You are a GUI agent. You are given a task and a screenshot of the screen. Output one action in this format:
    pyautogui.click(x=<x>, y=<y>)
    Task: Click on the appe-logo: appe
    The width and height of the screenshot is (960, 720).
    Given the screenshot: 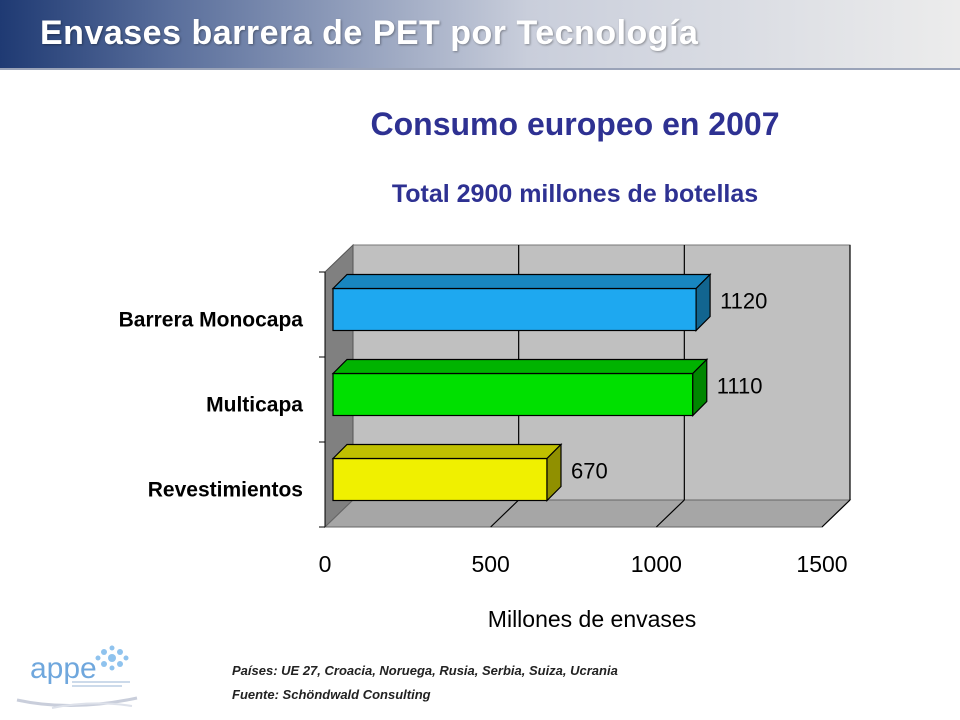 What is the action you would take?
    pyautogui.click(x=77, y=677)
    